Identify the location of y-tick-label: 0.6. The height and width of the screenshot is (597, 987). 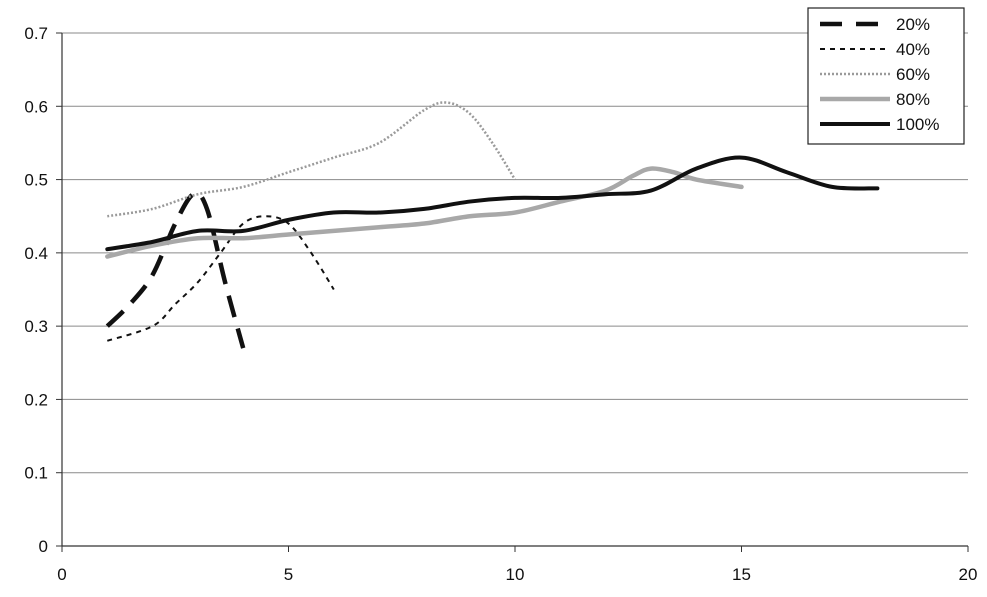
(36, 106).